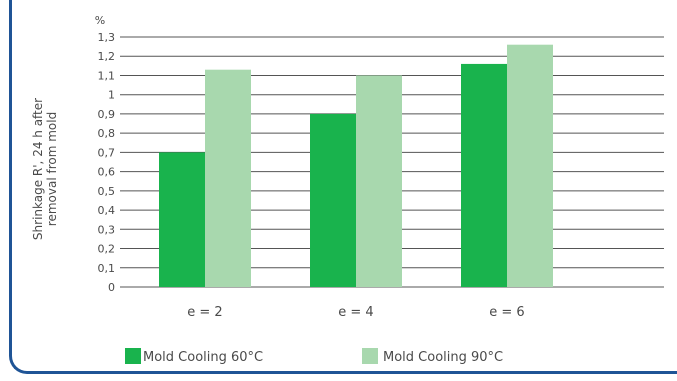  I want to click on y-tick-layer: 0 0,1 0,2 0,3 0,4 0,5 0,6 0,7 0,8 0,9 1 1,1 1,2 1,3, so click(107, 162).